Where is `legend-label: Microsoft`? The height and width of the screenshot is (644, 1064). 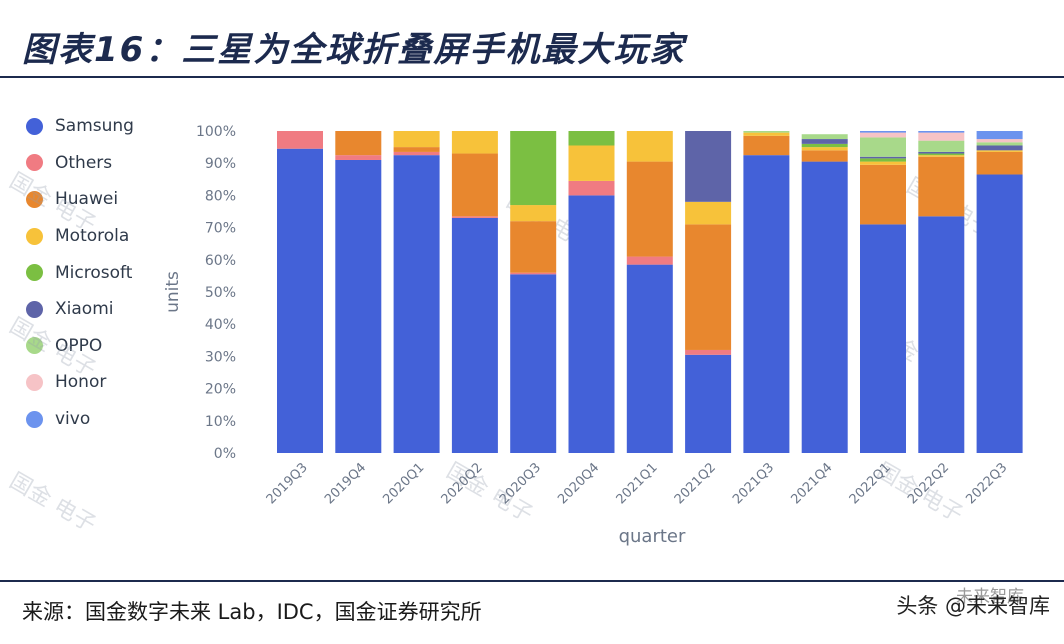 legend-label: Microsoft is located at coordinates (94, 272).